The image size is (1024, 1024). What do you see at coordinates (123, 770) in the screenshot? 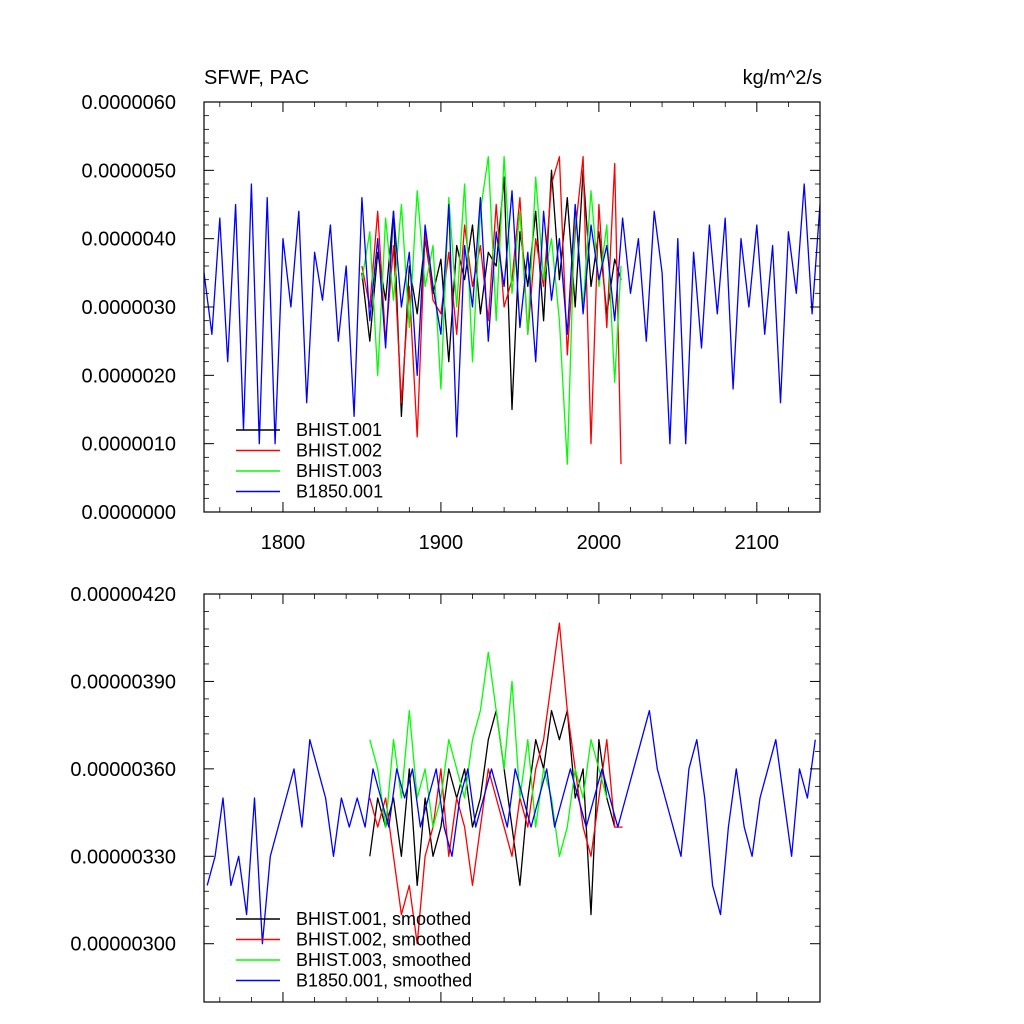
I see `y-tick-label: 0.00000360` at bounding box center [123, 770].